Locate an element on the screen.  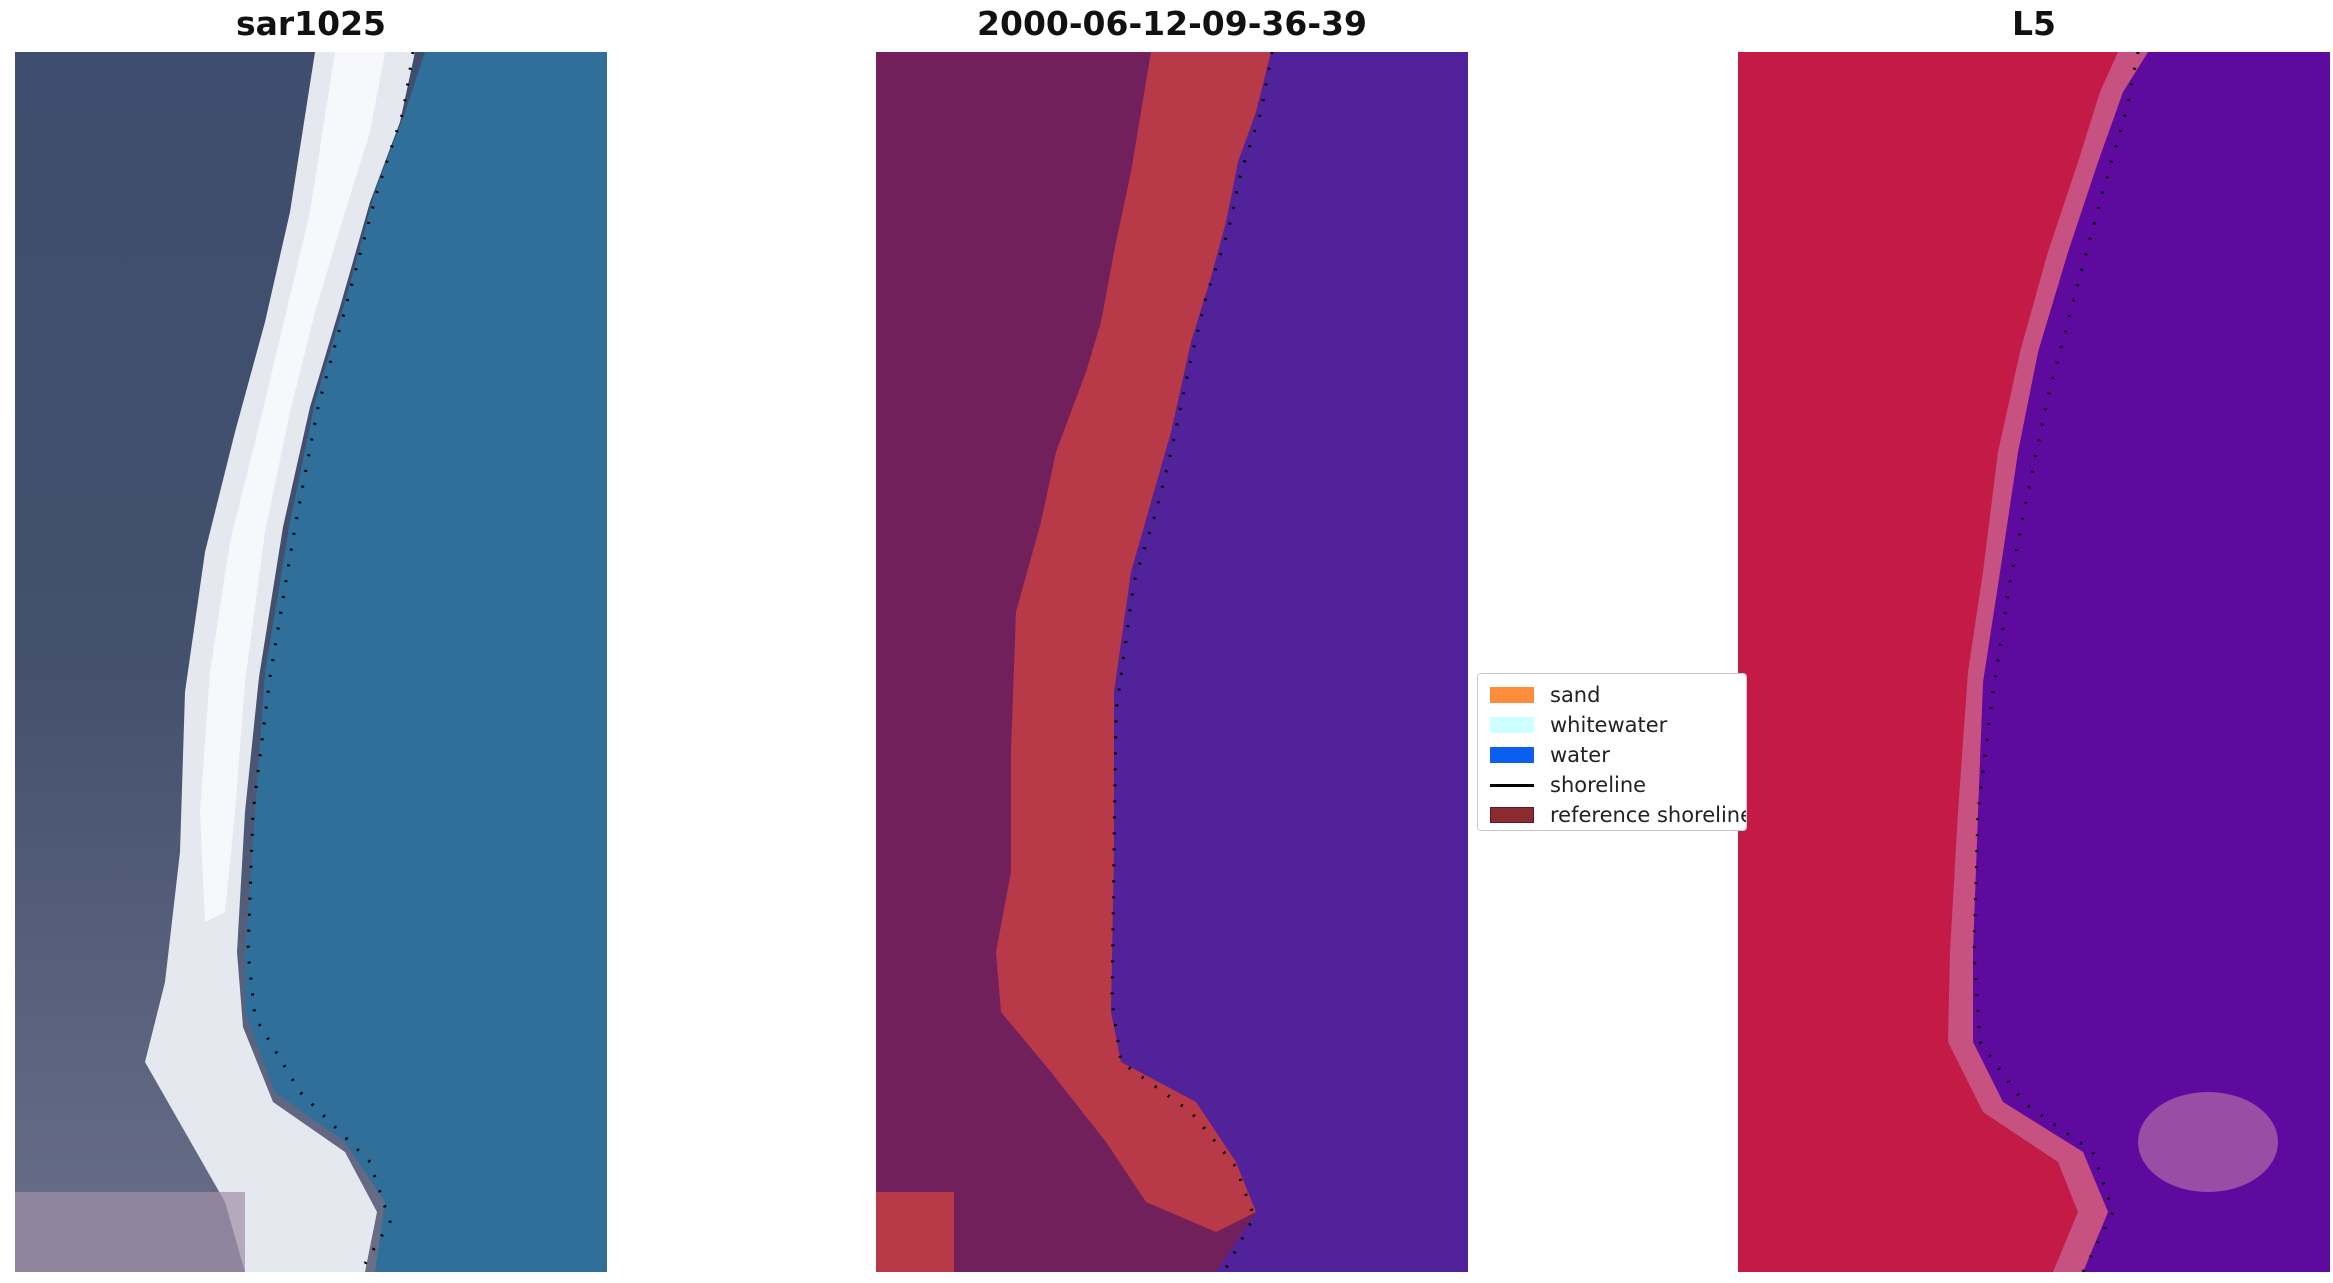
classified-sand is located at coordinates (1133, 642).